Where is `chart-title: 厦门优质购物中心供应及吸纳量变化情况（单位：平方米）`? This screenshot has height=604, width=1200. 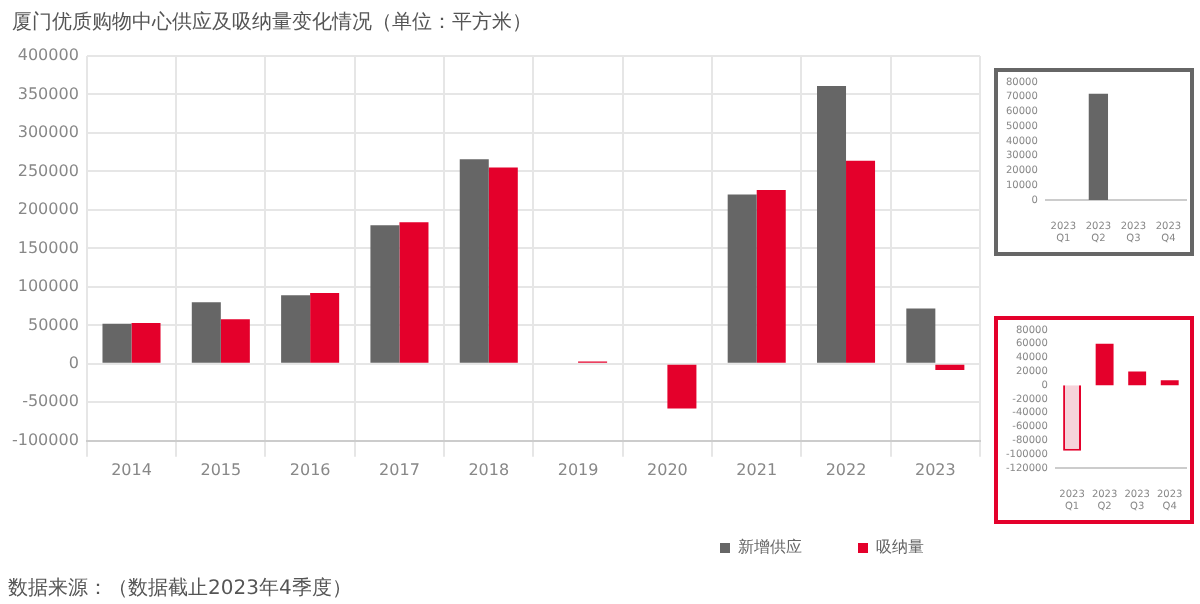 chart-title: 厦门优质购物中心供应及吸纳量变化情况（单位：平方米） is located at coordinates (272, 22).